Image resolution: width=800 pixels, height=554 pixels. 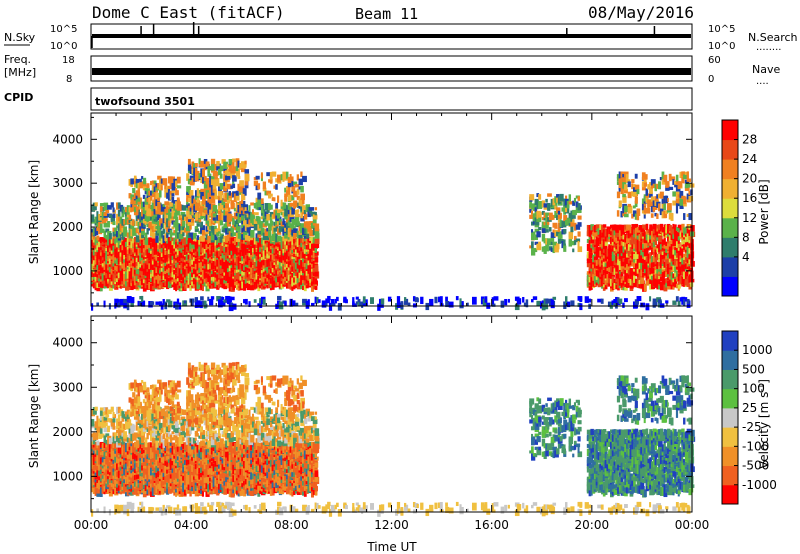 I want to click on frequency-trace, so click(x=391, y=71).